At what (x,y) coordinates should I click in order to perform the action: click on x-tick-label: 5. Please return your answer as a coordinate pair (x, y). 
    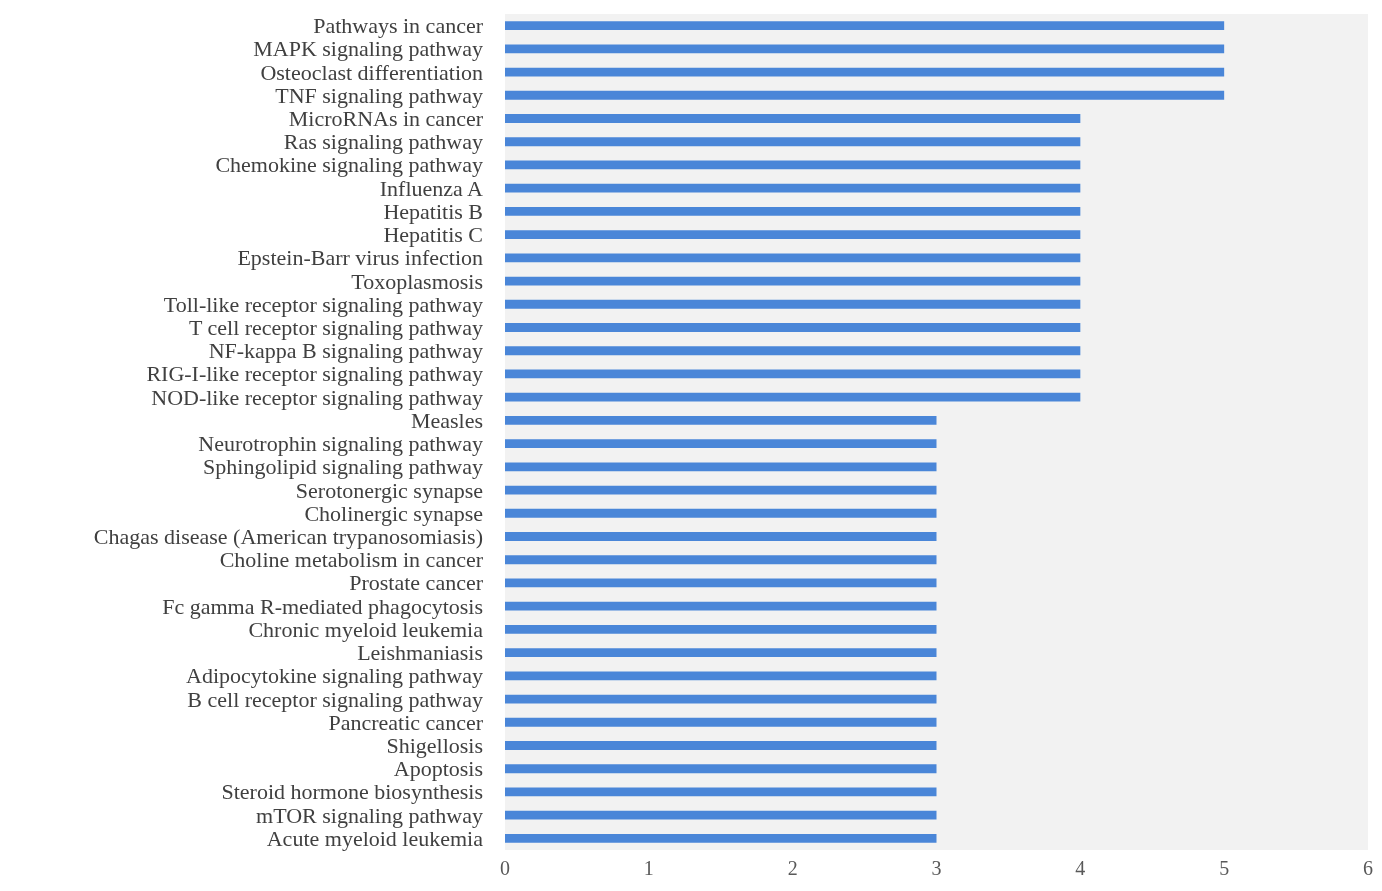
    Looking at the image, I should click on (1224, 868).